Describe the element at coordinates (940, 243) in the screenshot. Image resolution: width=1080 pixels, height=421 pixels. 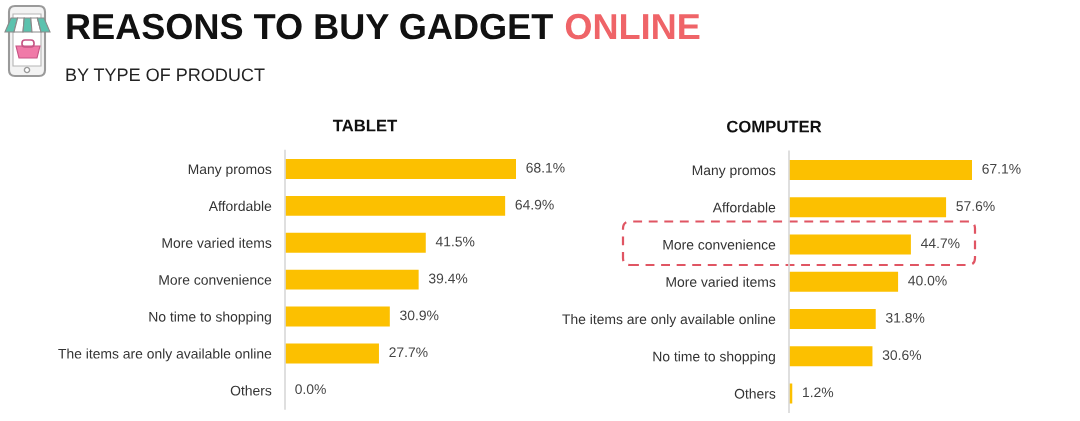
I see `data-label: 44.7%` at that location.